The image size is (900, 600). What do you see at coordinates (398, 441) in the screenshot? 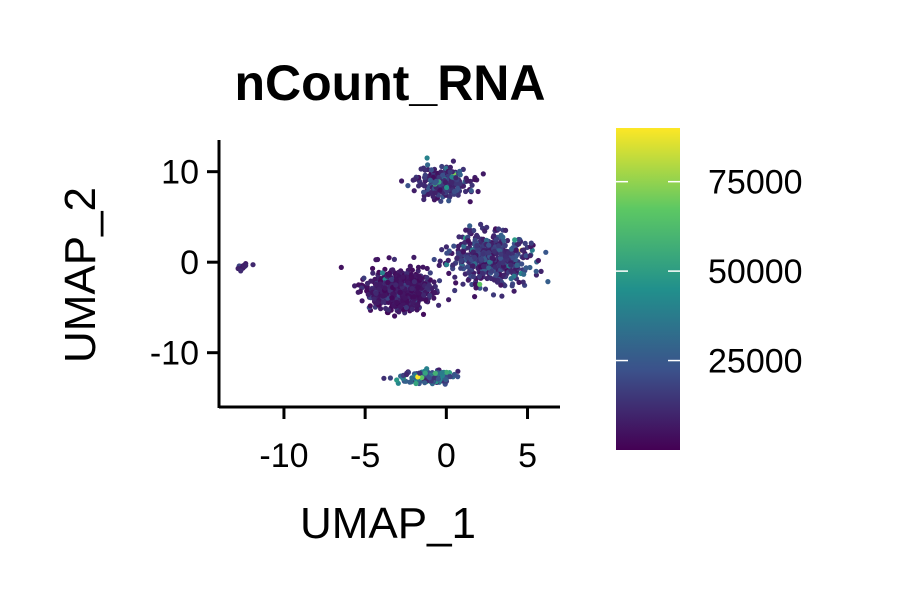
I see `x-axis-ticks: -10 -5 0 5` at bounding box center [398, 441].